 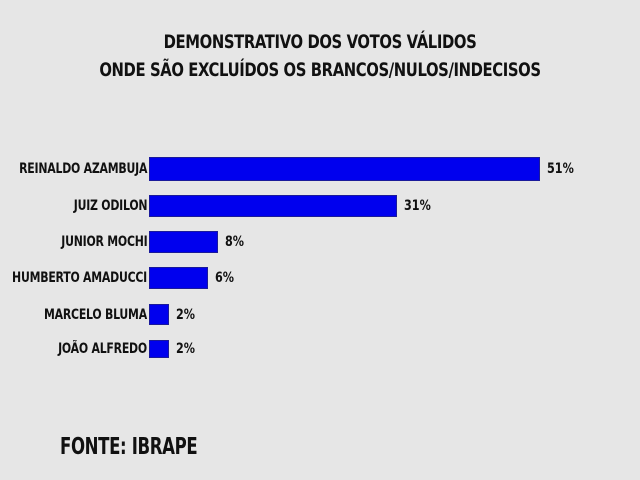 What do you see at coordinates (320, 42) in the screenshot?
I see `chart-title-line-1: DEMONSTRATIVO DOS VOTOS VÁLIDOS` at bounding box center [320, 42].